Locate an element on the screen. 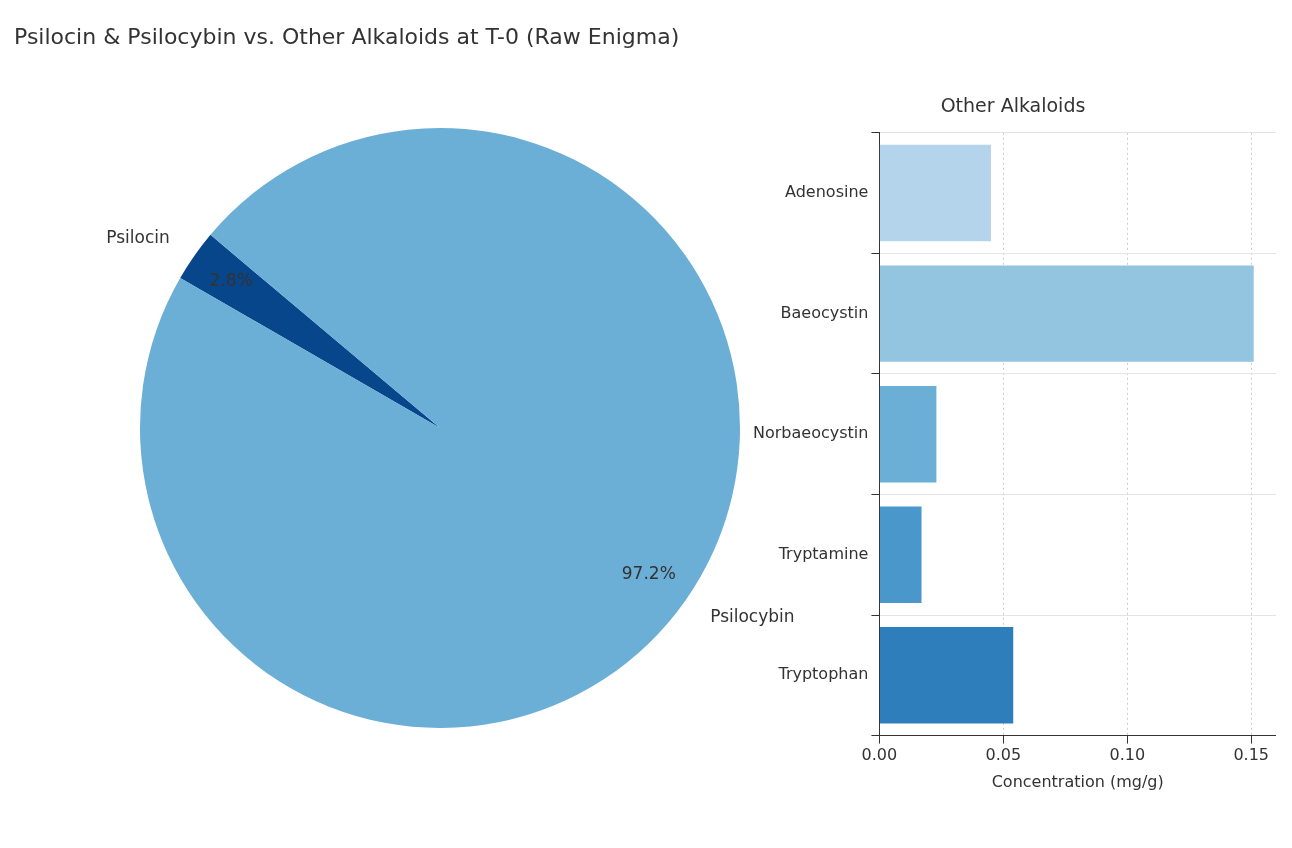 This screenshot has width=1292, height=848. y-tick-label: Tryptamine is located at coordinates (823, 553).